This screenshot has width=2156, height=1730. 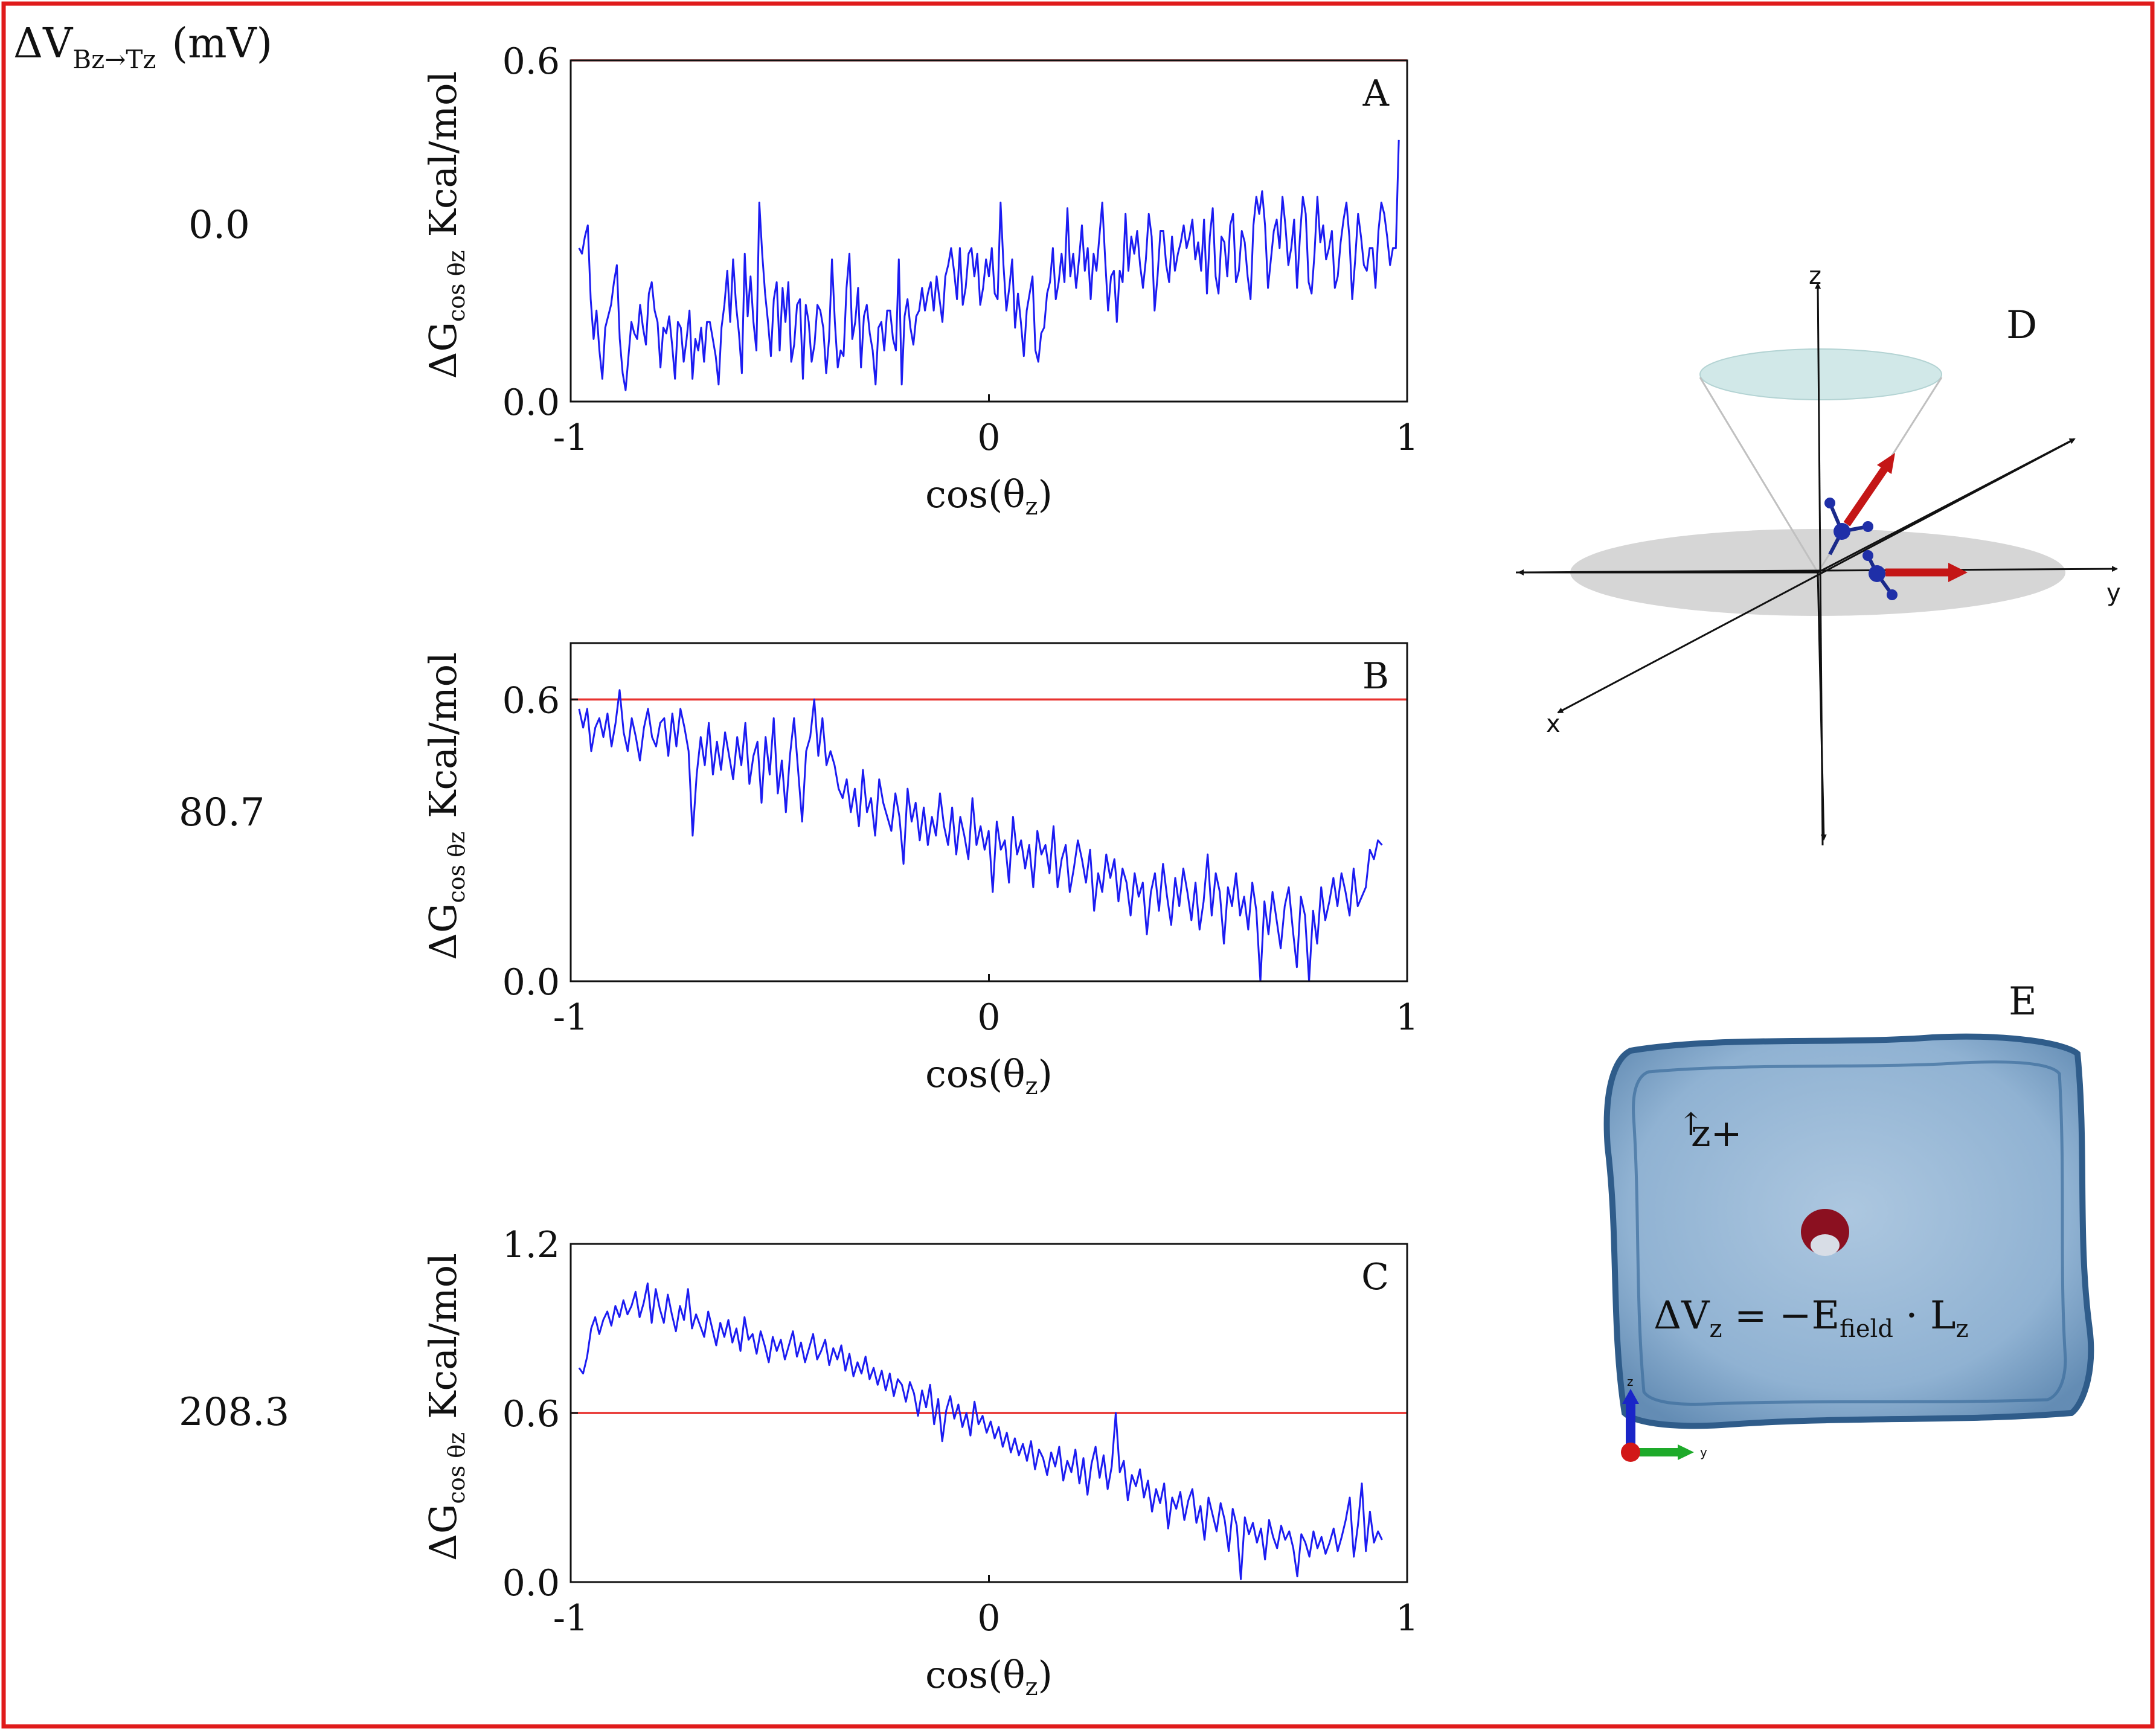 What do you see at coordinates (570, 1618) in the screenshot?
I see `x-tick-label-c-0: -1` at bounding box center [570, 1618].